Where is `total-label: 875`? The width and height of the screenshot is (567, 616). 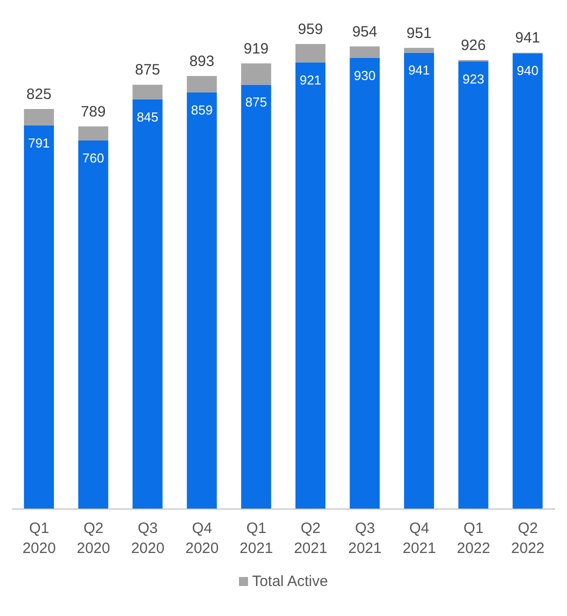 total-label: 875 is located at coordinates (147, 70).